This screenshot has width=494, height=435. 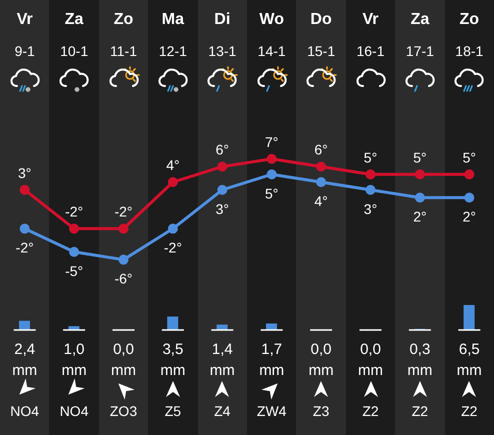 What do you see at coordinates (74, 270) in the screenshot?
I see `data-label: -5°` at bounding box center [74, 270].